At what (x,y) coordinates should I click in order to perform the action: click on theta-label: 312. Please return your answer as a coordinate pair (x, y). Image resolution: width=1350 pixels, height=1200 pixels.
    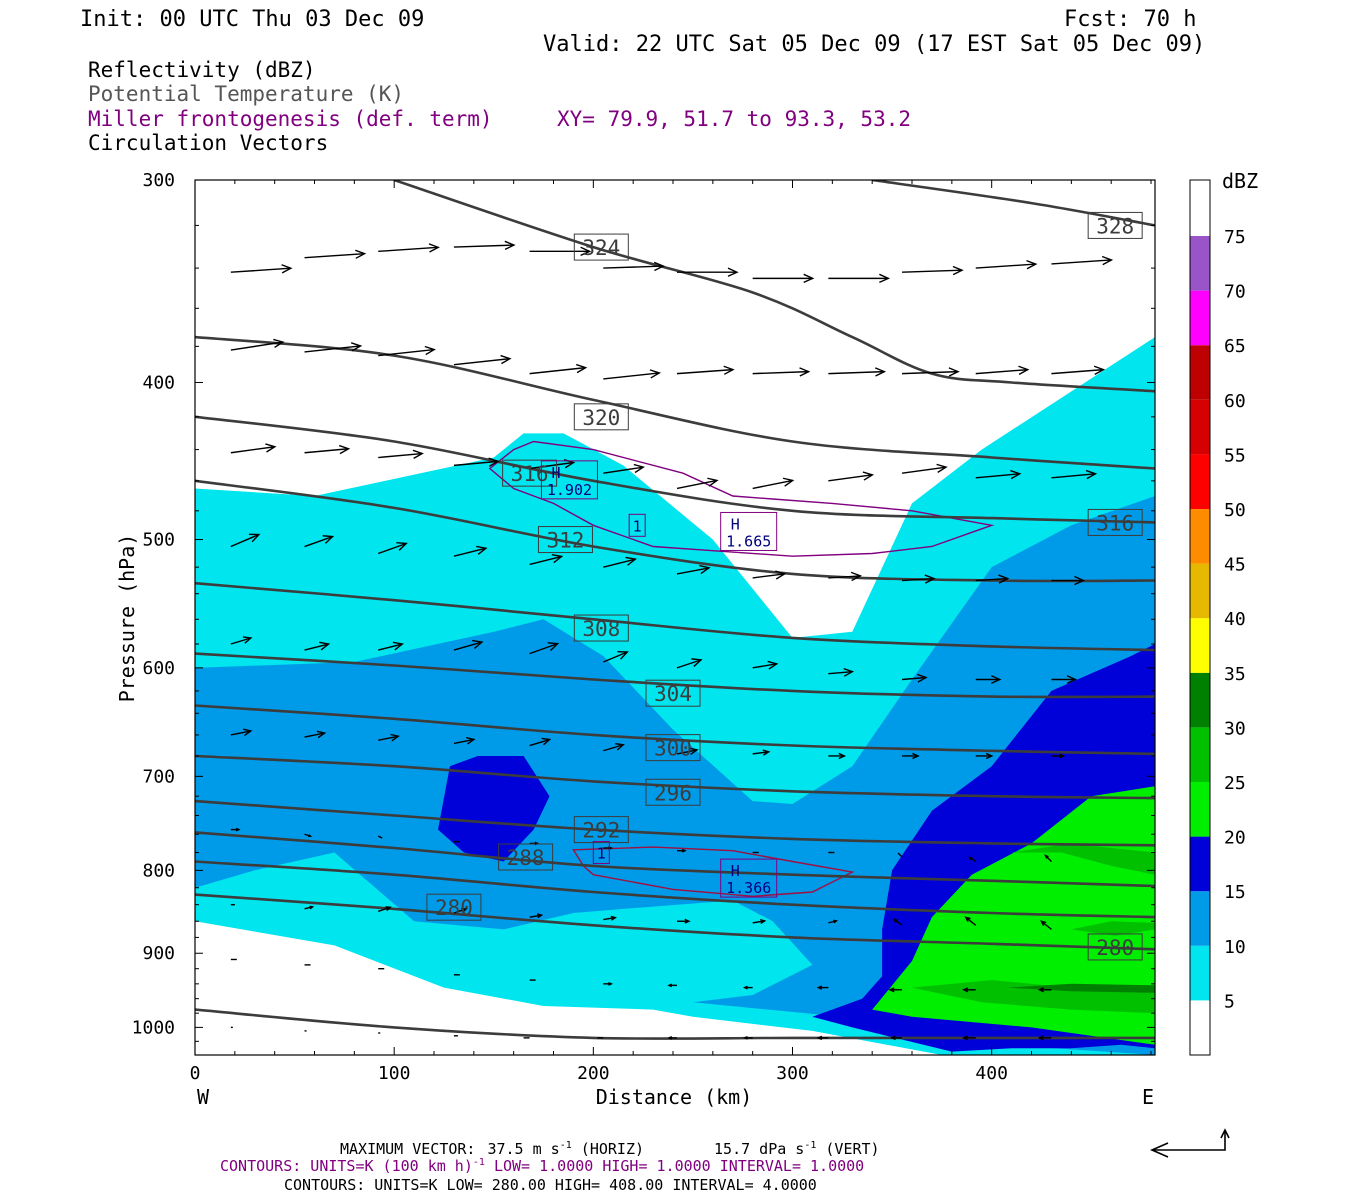
    Looking at the image, I should click on (565, 540).